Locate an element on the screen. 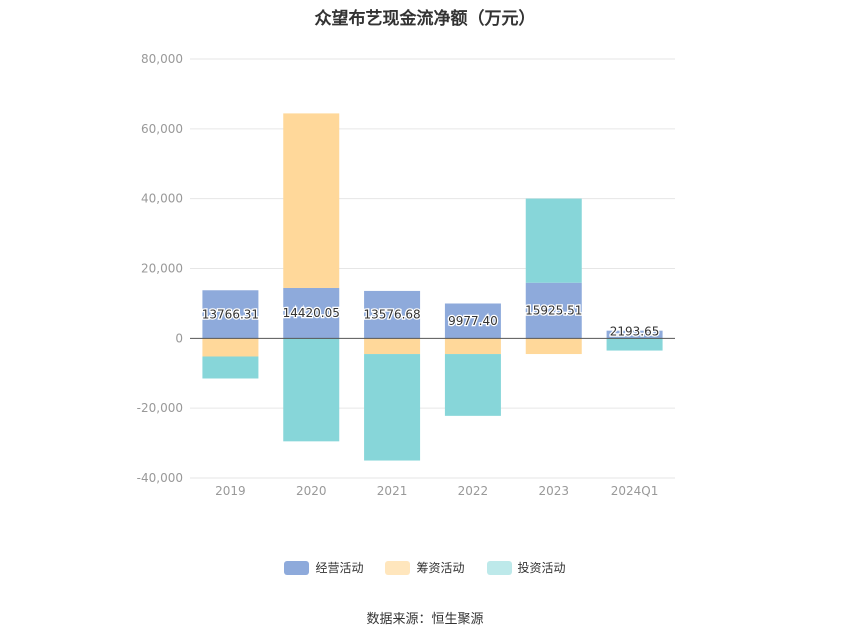 This screenshot has width=850, height=637. bar-2-2024Q1 is located at coordinates (634, 344).